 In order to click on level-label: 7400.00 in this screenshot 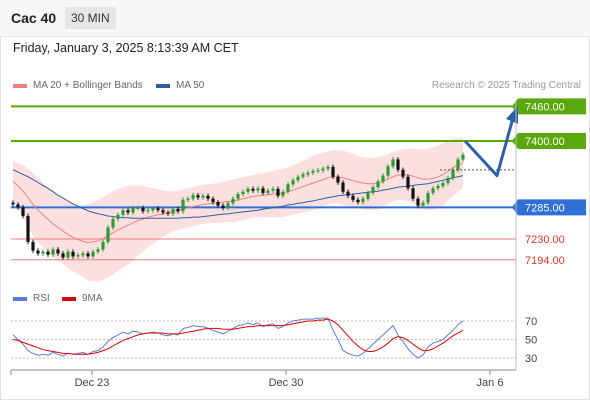, I will do `click(545, 142)`.